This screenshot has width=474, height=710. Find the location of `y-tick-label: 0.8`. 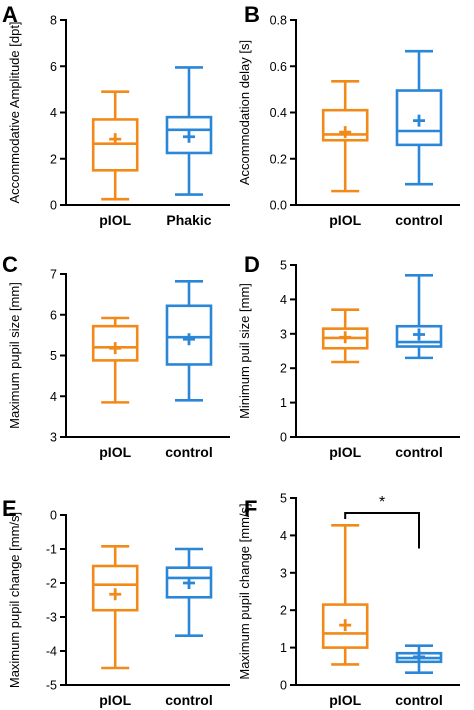

y-tick-label: 0.8 is located at coordinates (278, 21).